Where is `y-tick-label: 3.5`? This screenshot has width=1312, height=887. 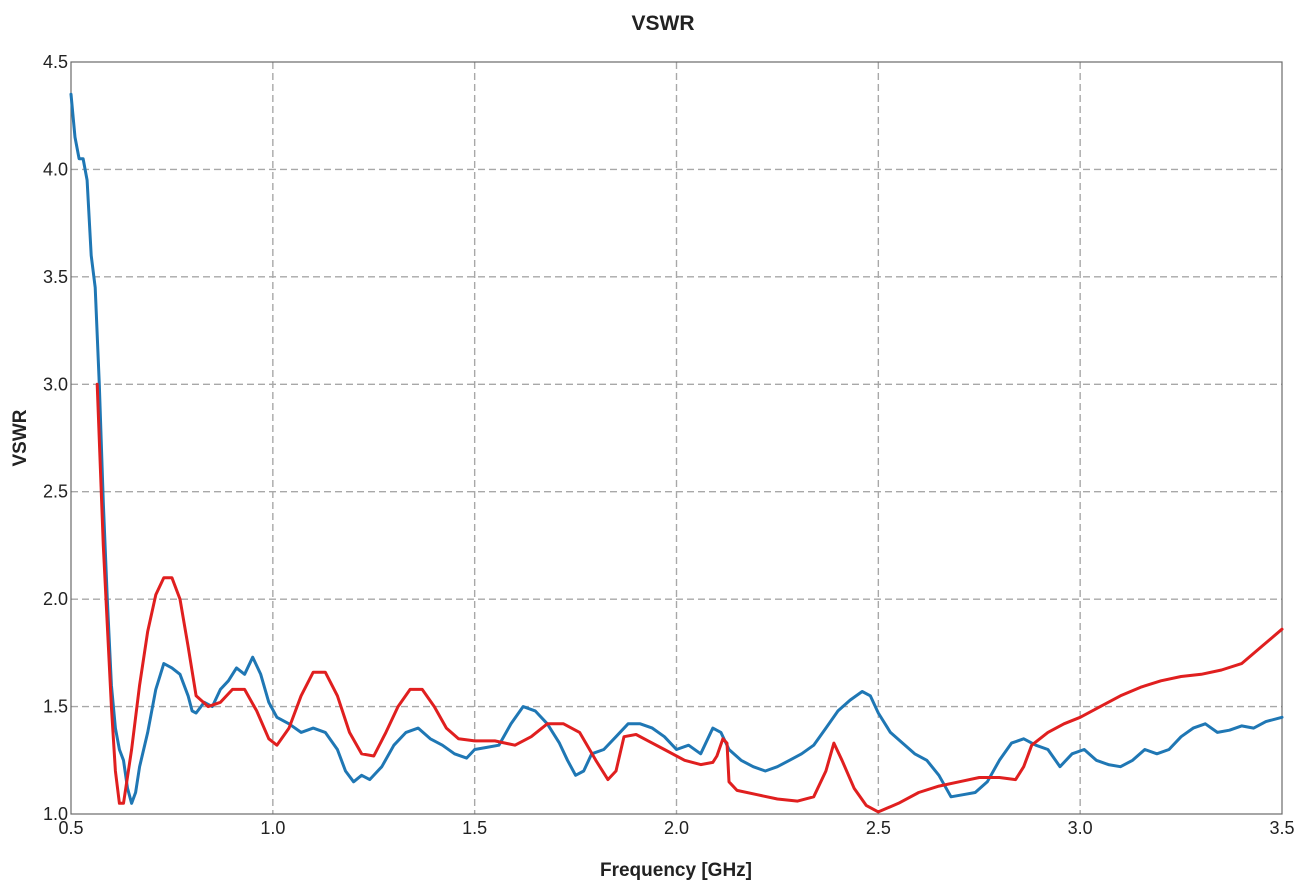 y-tick-label: 3.5 is located at coordinates (55, 277).